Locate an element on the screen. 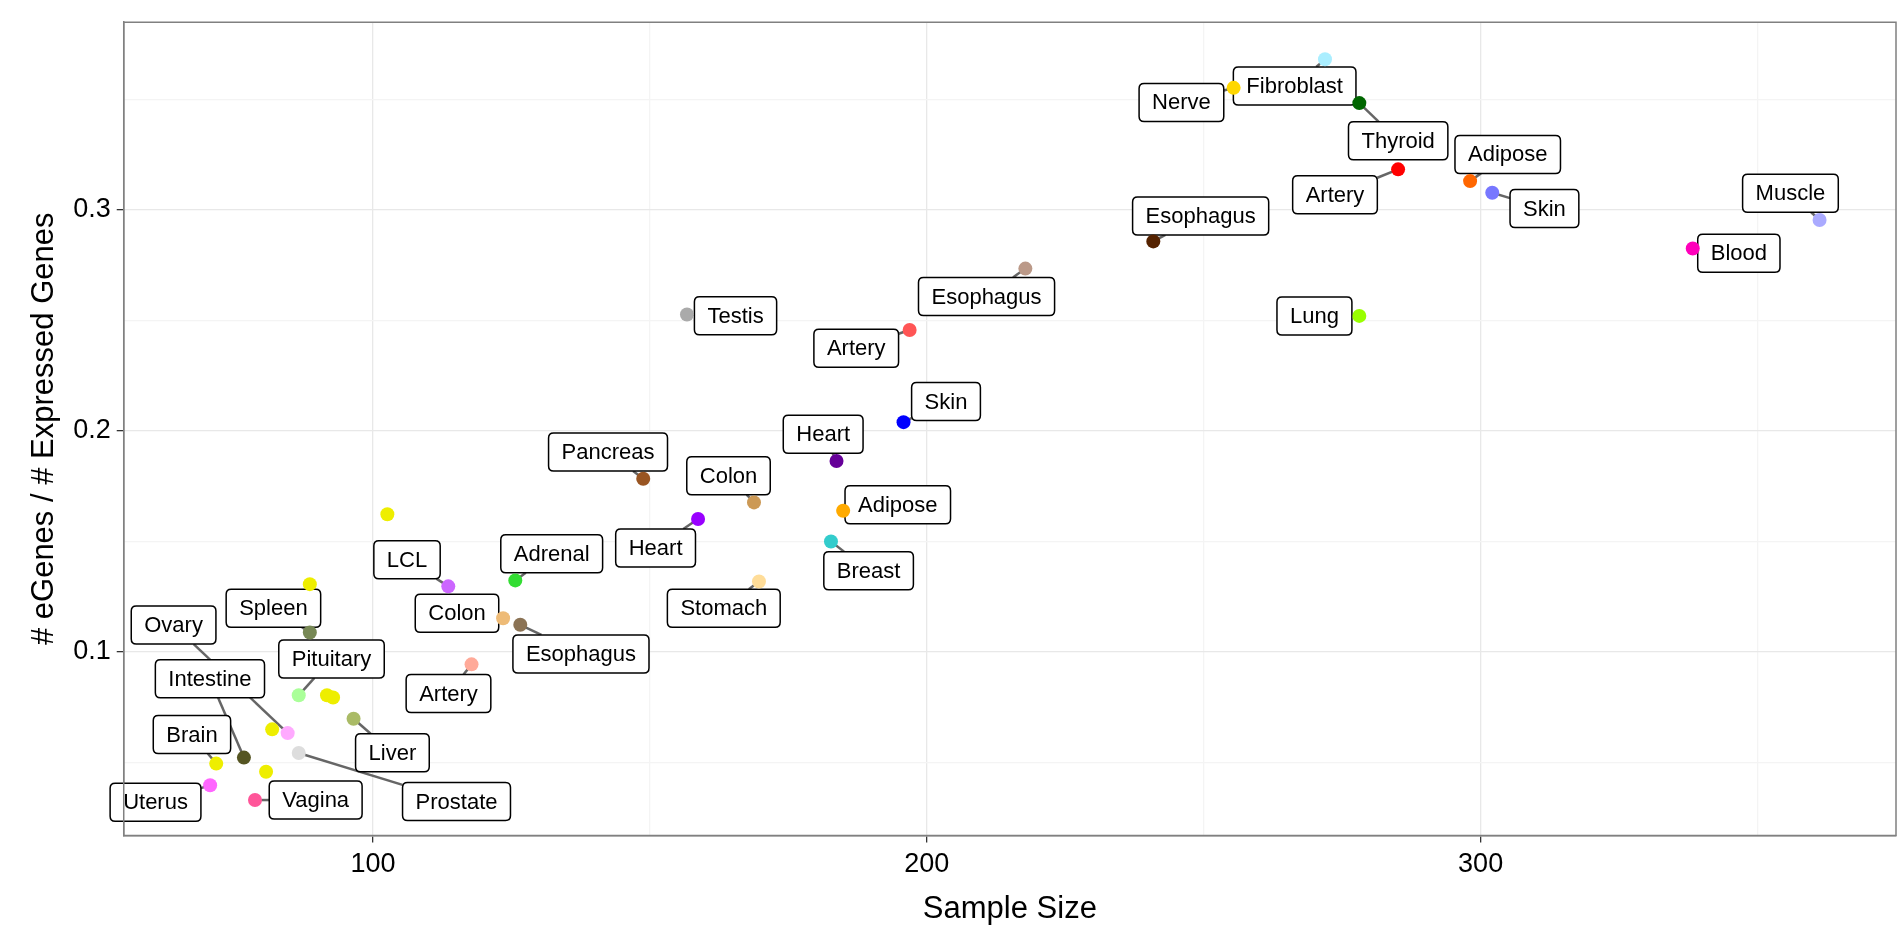 The width and height of the screenshot is (1903, 934). annotation: Uterus is located at coordinates (155, 802).